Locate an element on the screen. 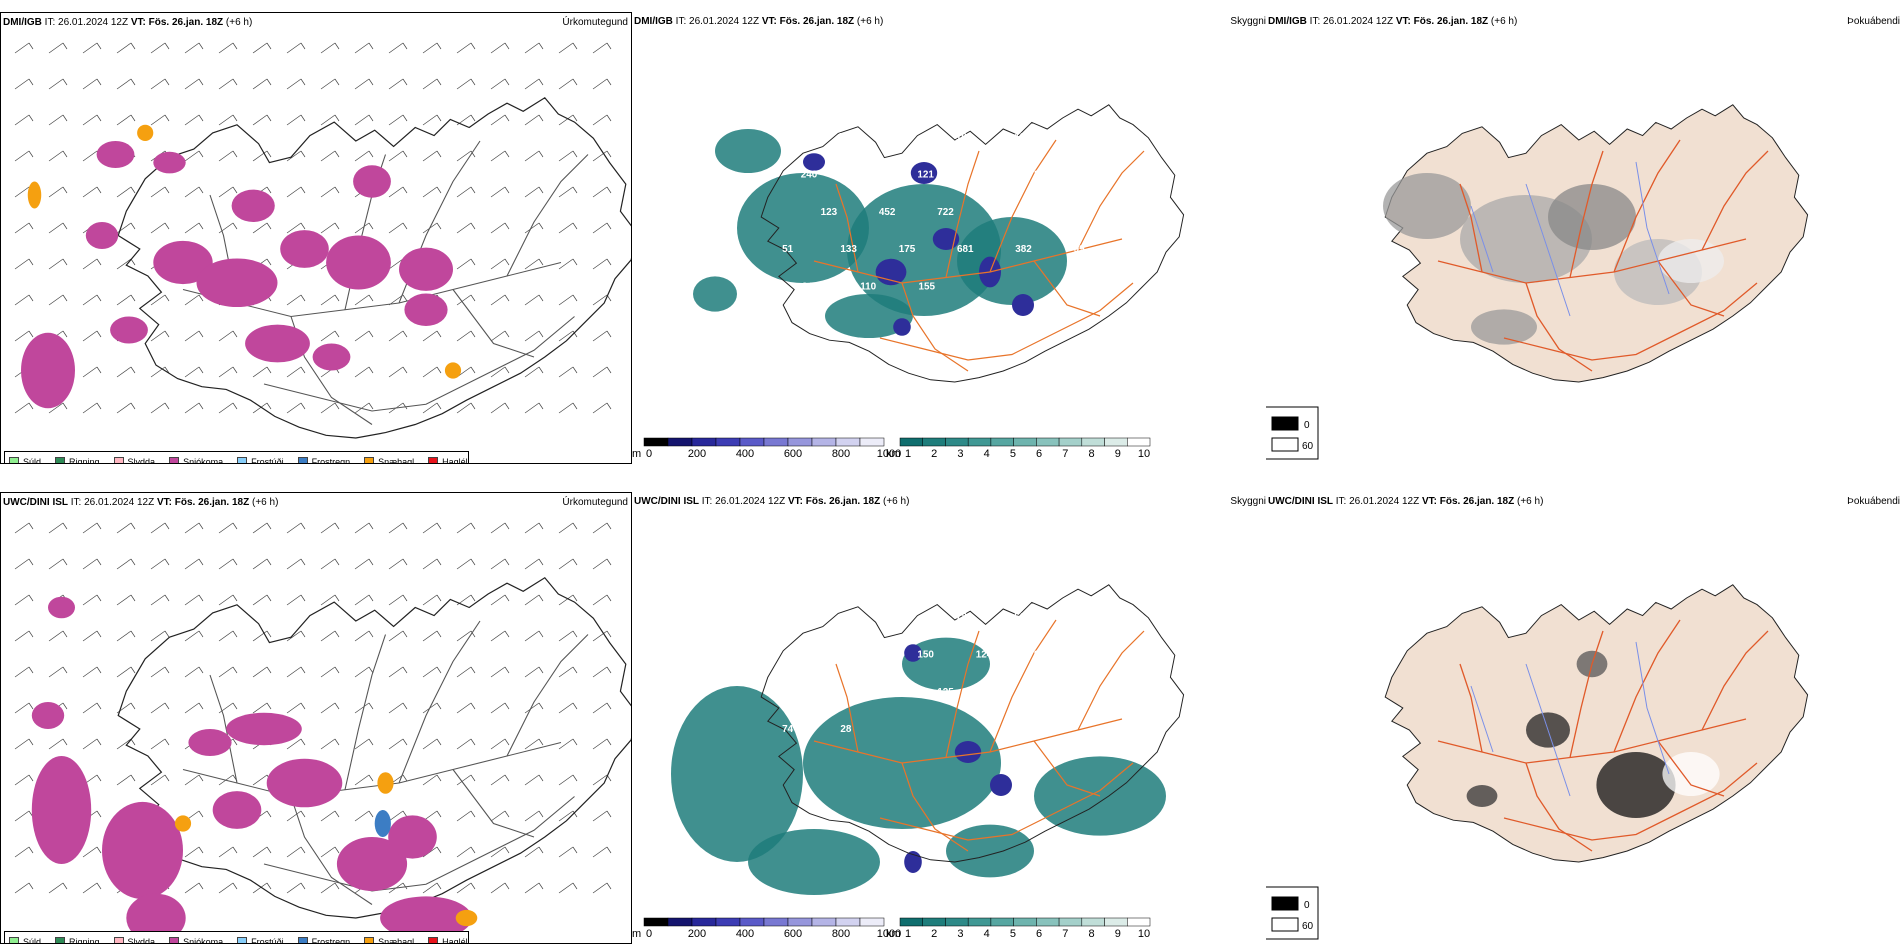  cloud-base-area is located at coordinates (913, 653).